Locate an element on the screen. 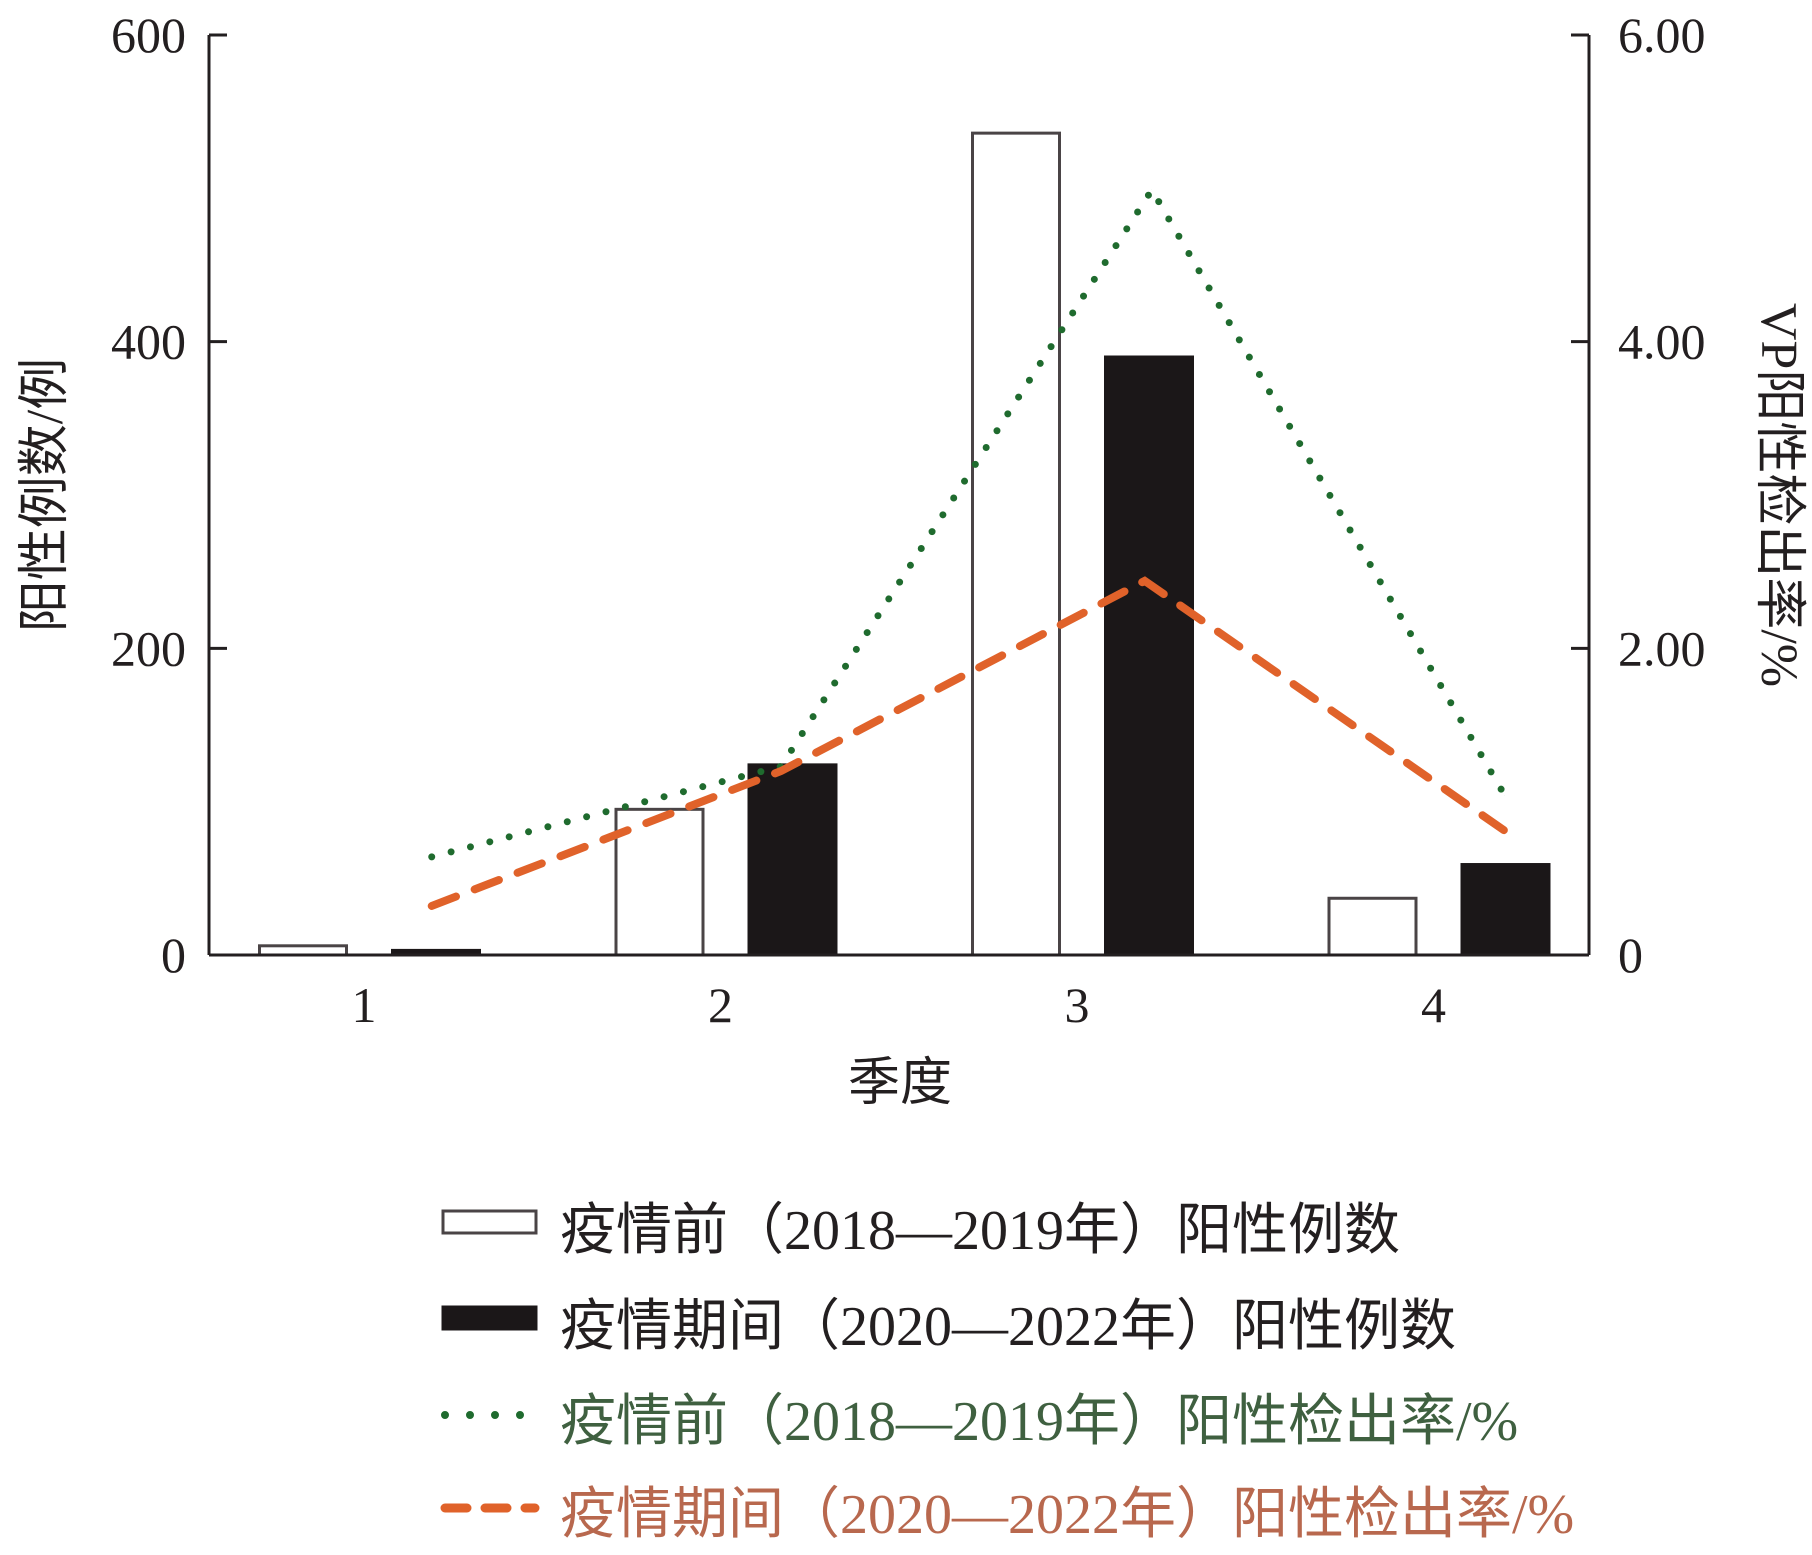 This screenshot has height=1555, width=1812. y-axis-label: 阳性例数/例 is located at coordinates (45, 495).